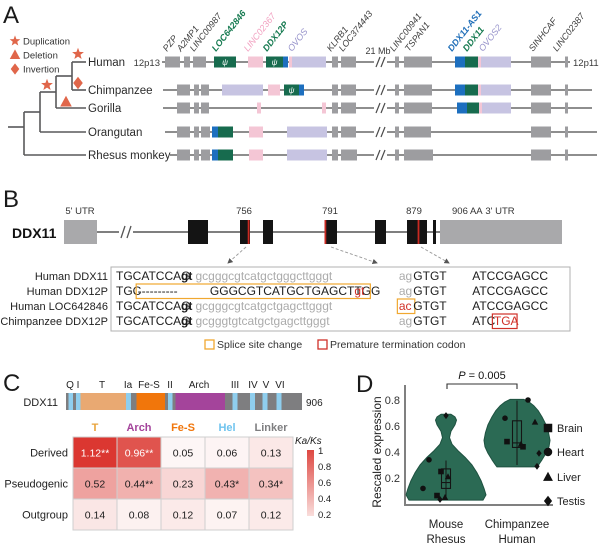 The image size is (600, 557). Describe the element at coordinates (45, 516) in the screenshot. I see `heatmap-row-label-outgroup: Outgroup` at that location.